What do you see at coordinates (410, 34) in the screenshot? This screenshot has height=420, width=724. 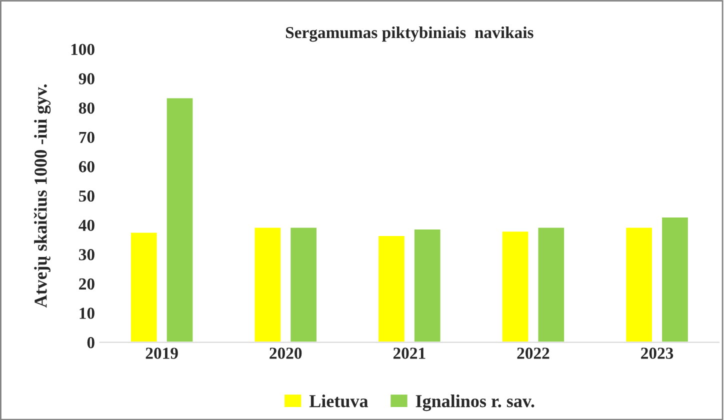 I see `chart-title: Sergamumas piktybiniais navikais` at bounding box center [410, 34].